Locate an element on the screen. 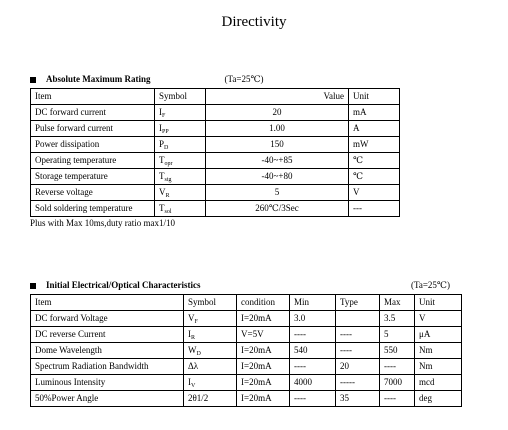 This screenshot has height=430, width=508. table-row: Operating temperature Topr -40~+85 ℃ is located at coordinates (215, 160).